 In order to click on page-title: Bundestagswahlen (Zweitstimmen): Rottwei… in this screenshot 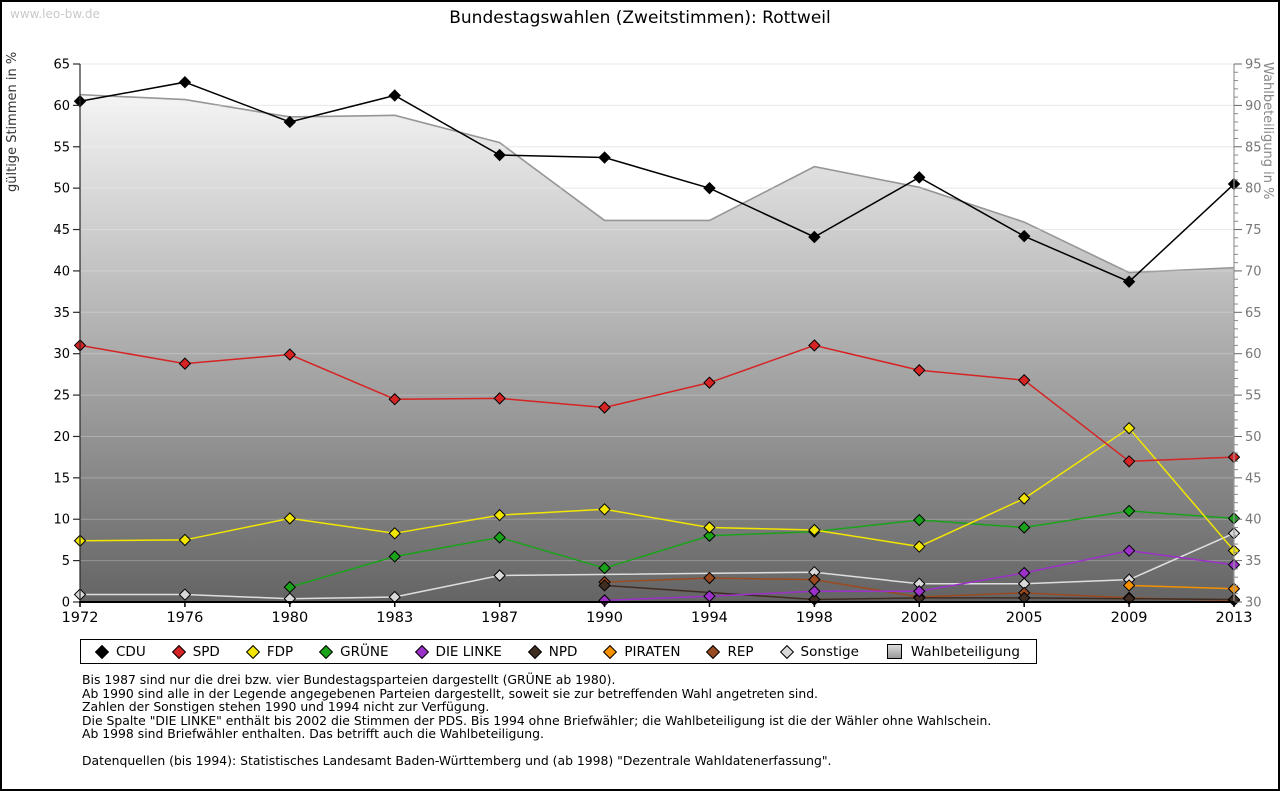, I will do `click(640, 18)`.